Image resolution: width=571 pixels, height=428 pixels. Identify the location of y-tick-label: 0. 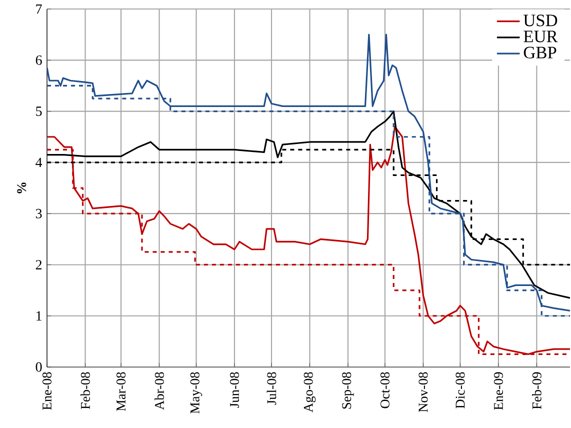
(39, 367).